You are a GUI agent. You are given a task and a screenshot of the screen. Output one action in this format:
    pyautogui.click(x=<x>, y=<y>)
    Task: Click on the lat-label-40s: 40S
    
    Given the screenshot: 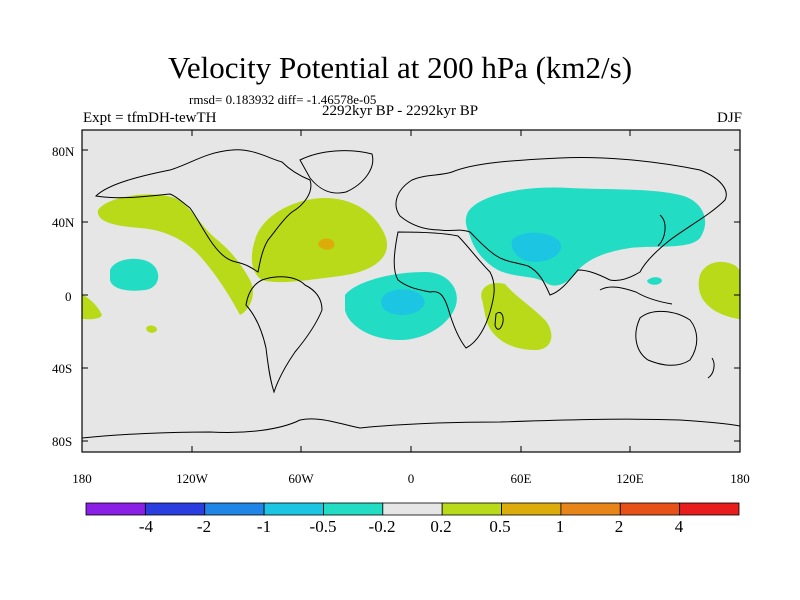 What is the action you would take?
    pyautogui.click(x=62, y=368)
    